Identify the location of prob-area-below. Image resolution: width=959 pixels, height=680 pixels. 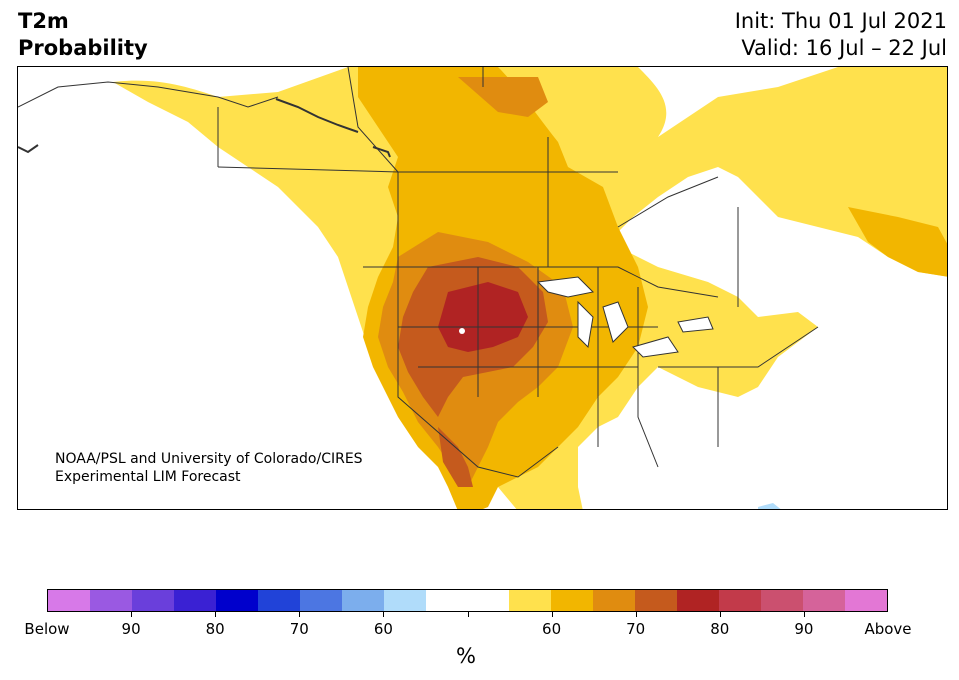
(769, 506).